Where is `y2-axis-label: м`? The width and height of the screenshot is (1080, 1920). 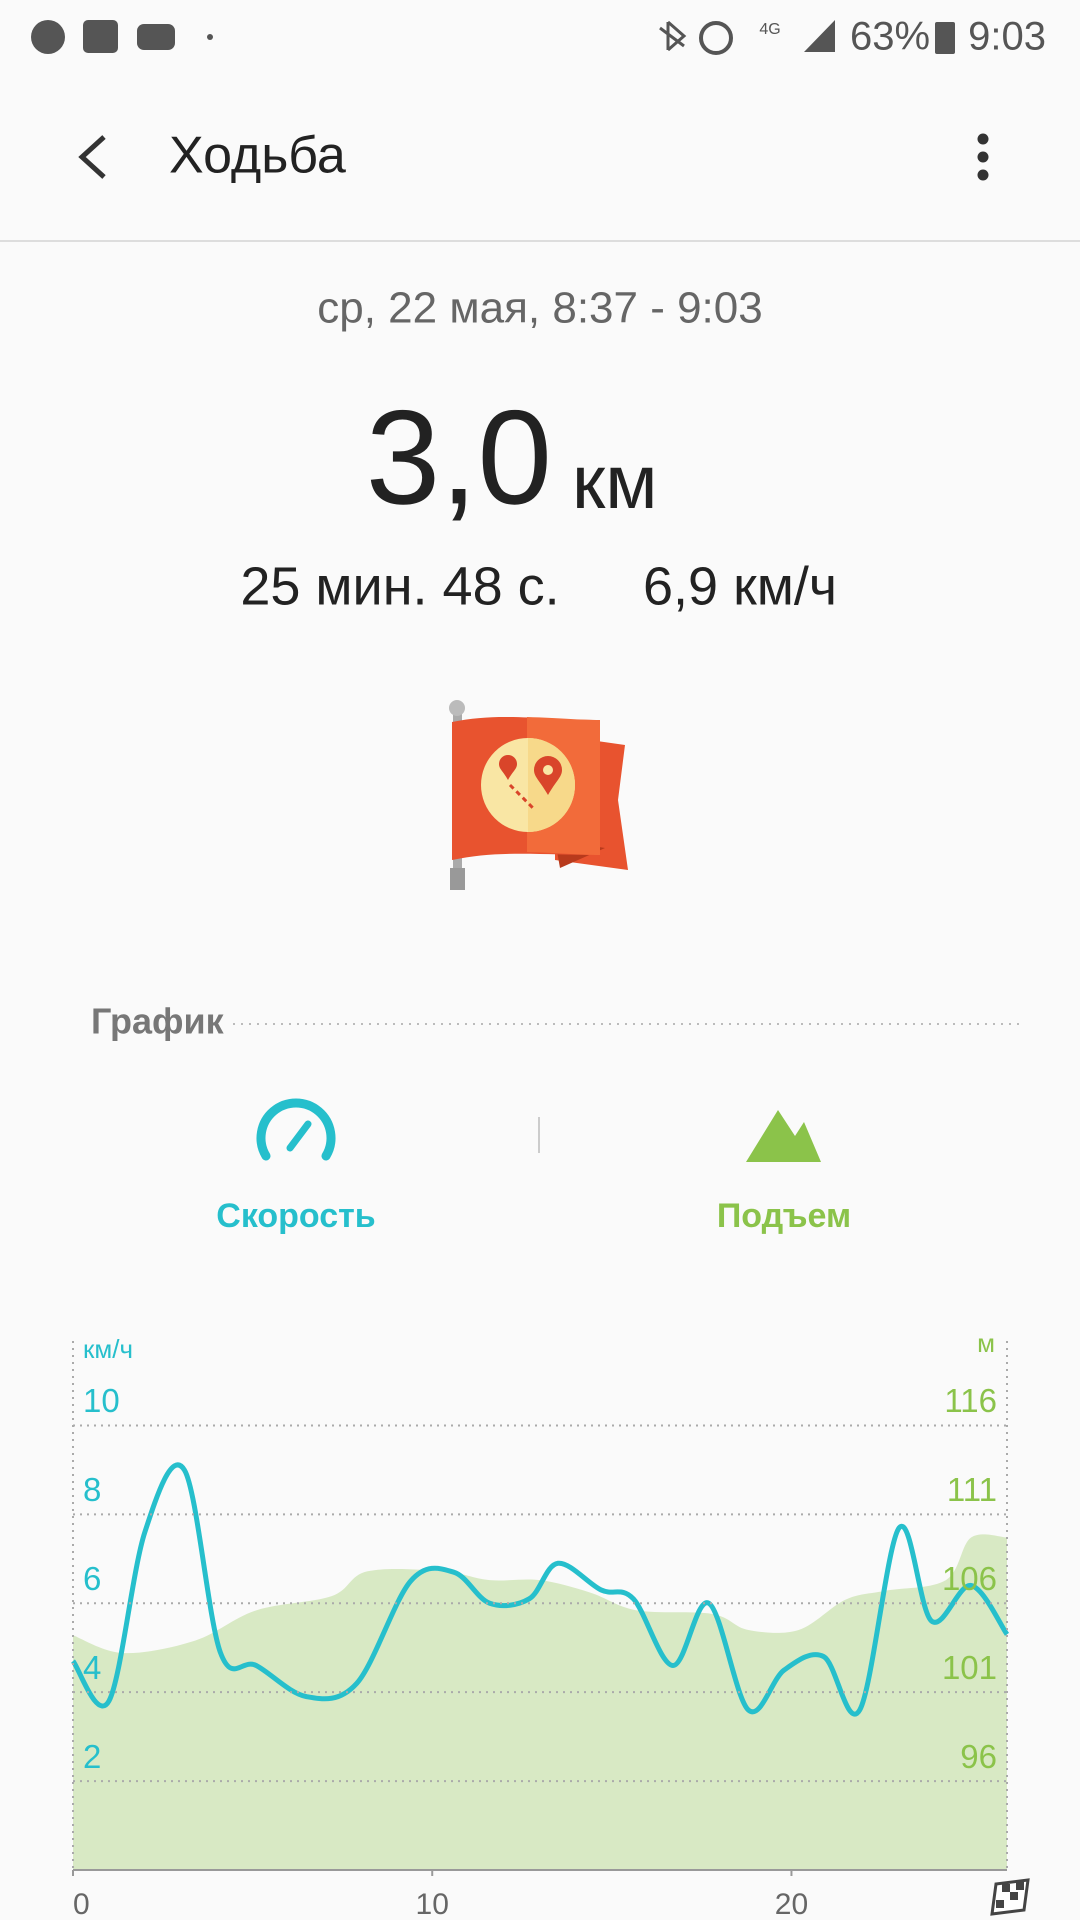
y2-axis-label: м is located at coordinates (986, 1343).